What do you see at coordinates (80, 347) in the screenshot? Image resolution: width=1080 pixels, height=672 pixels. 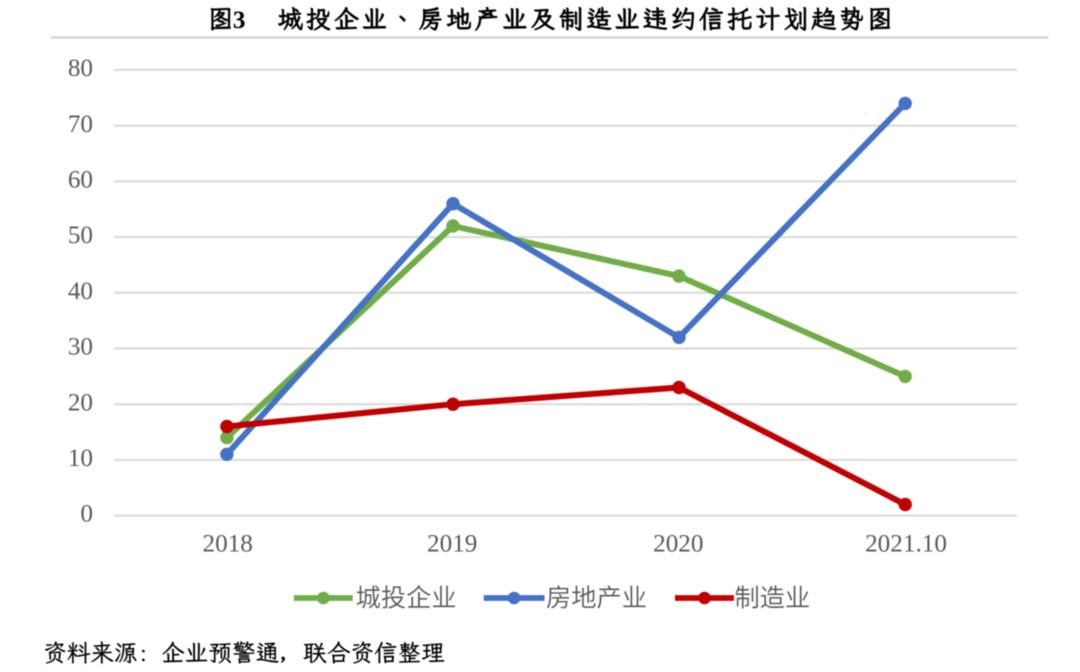 I see `svg-text: 30` at bounding box center [80, 347].